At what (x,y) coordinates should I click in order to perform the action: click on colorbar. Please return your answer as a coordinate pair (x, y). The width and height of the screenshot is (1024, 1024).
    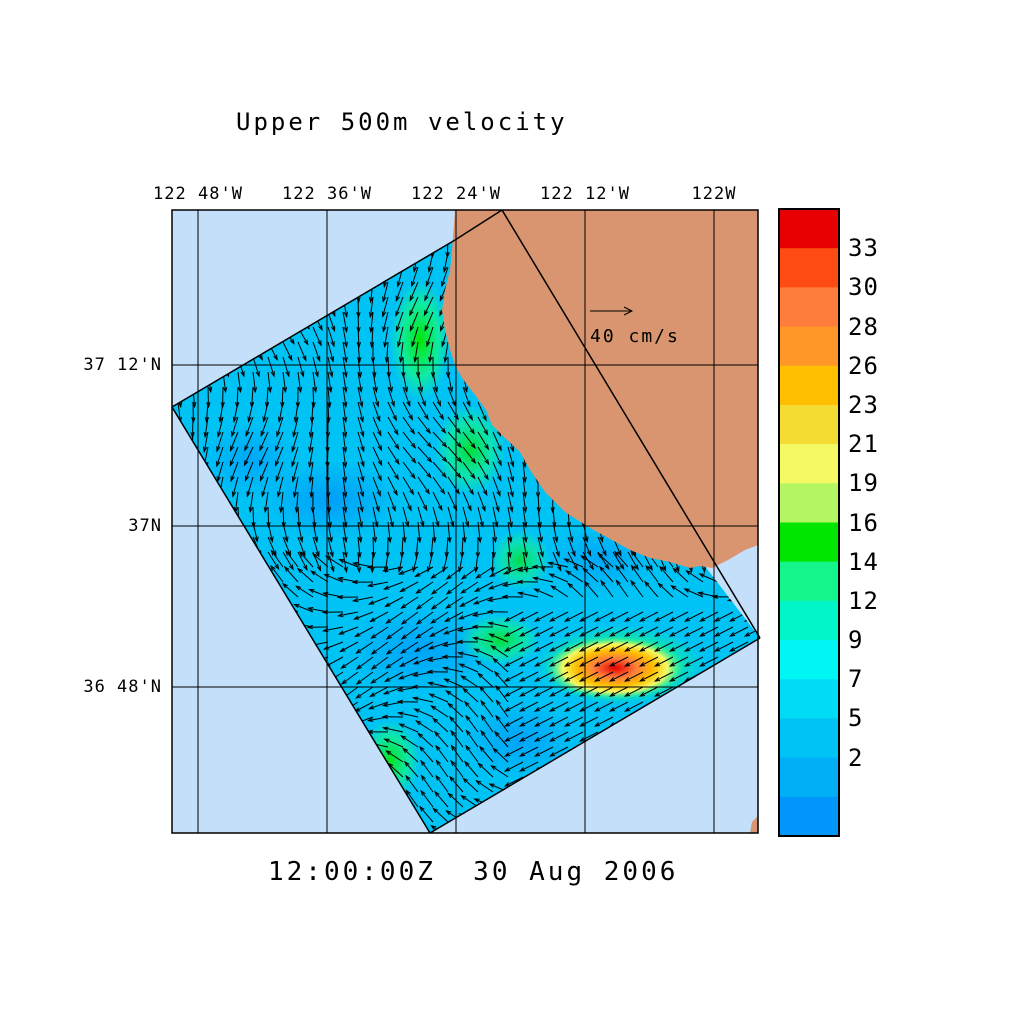
    Looking at the image, I should click on (809, 523).